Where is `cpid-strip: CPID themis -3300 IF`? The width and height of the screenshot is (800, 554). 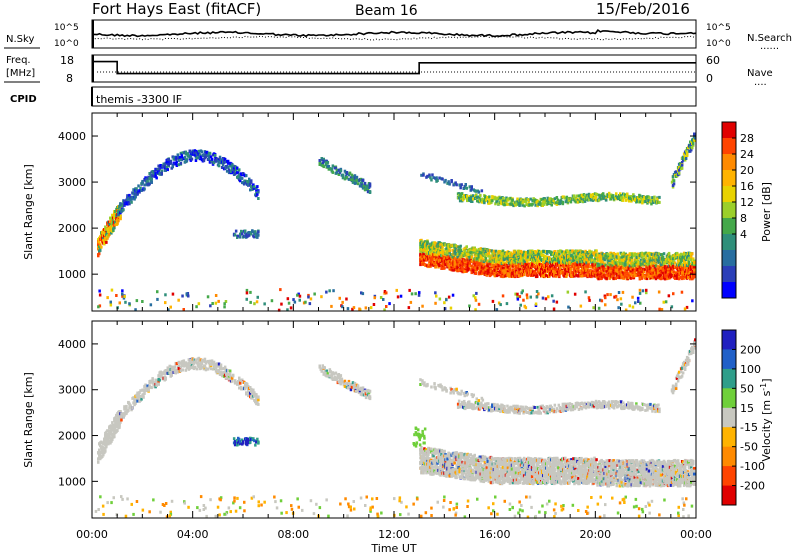
cpid-strip: CPID themis -3300 IF is located at coordinates (353, 96).